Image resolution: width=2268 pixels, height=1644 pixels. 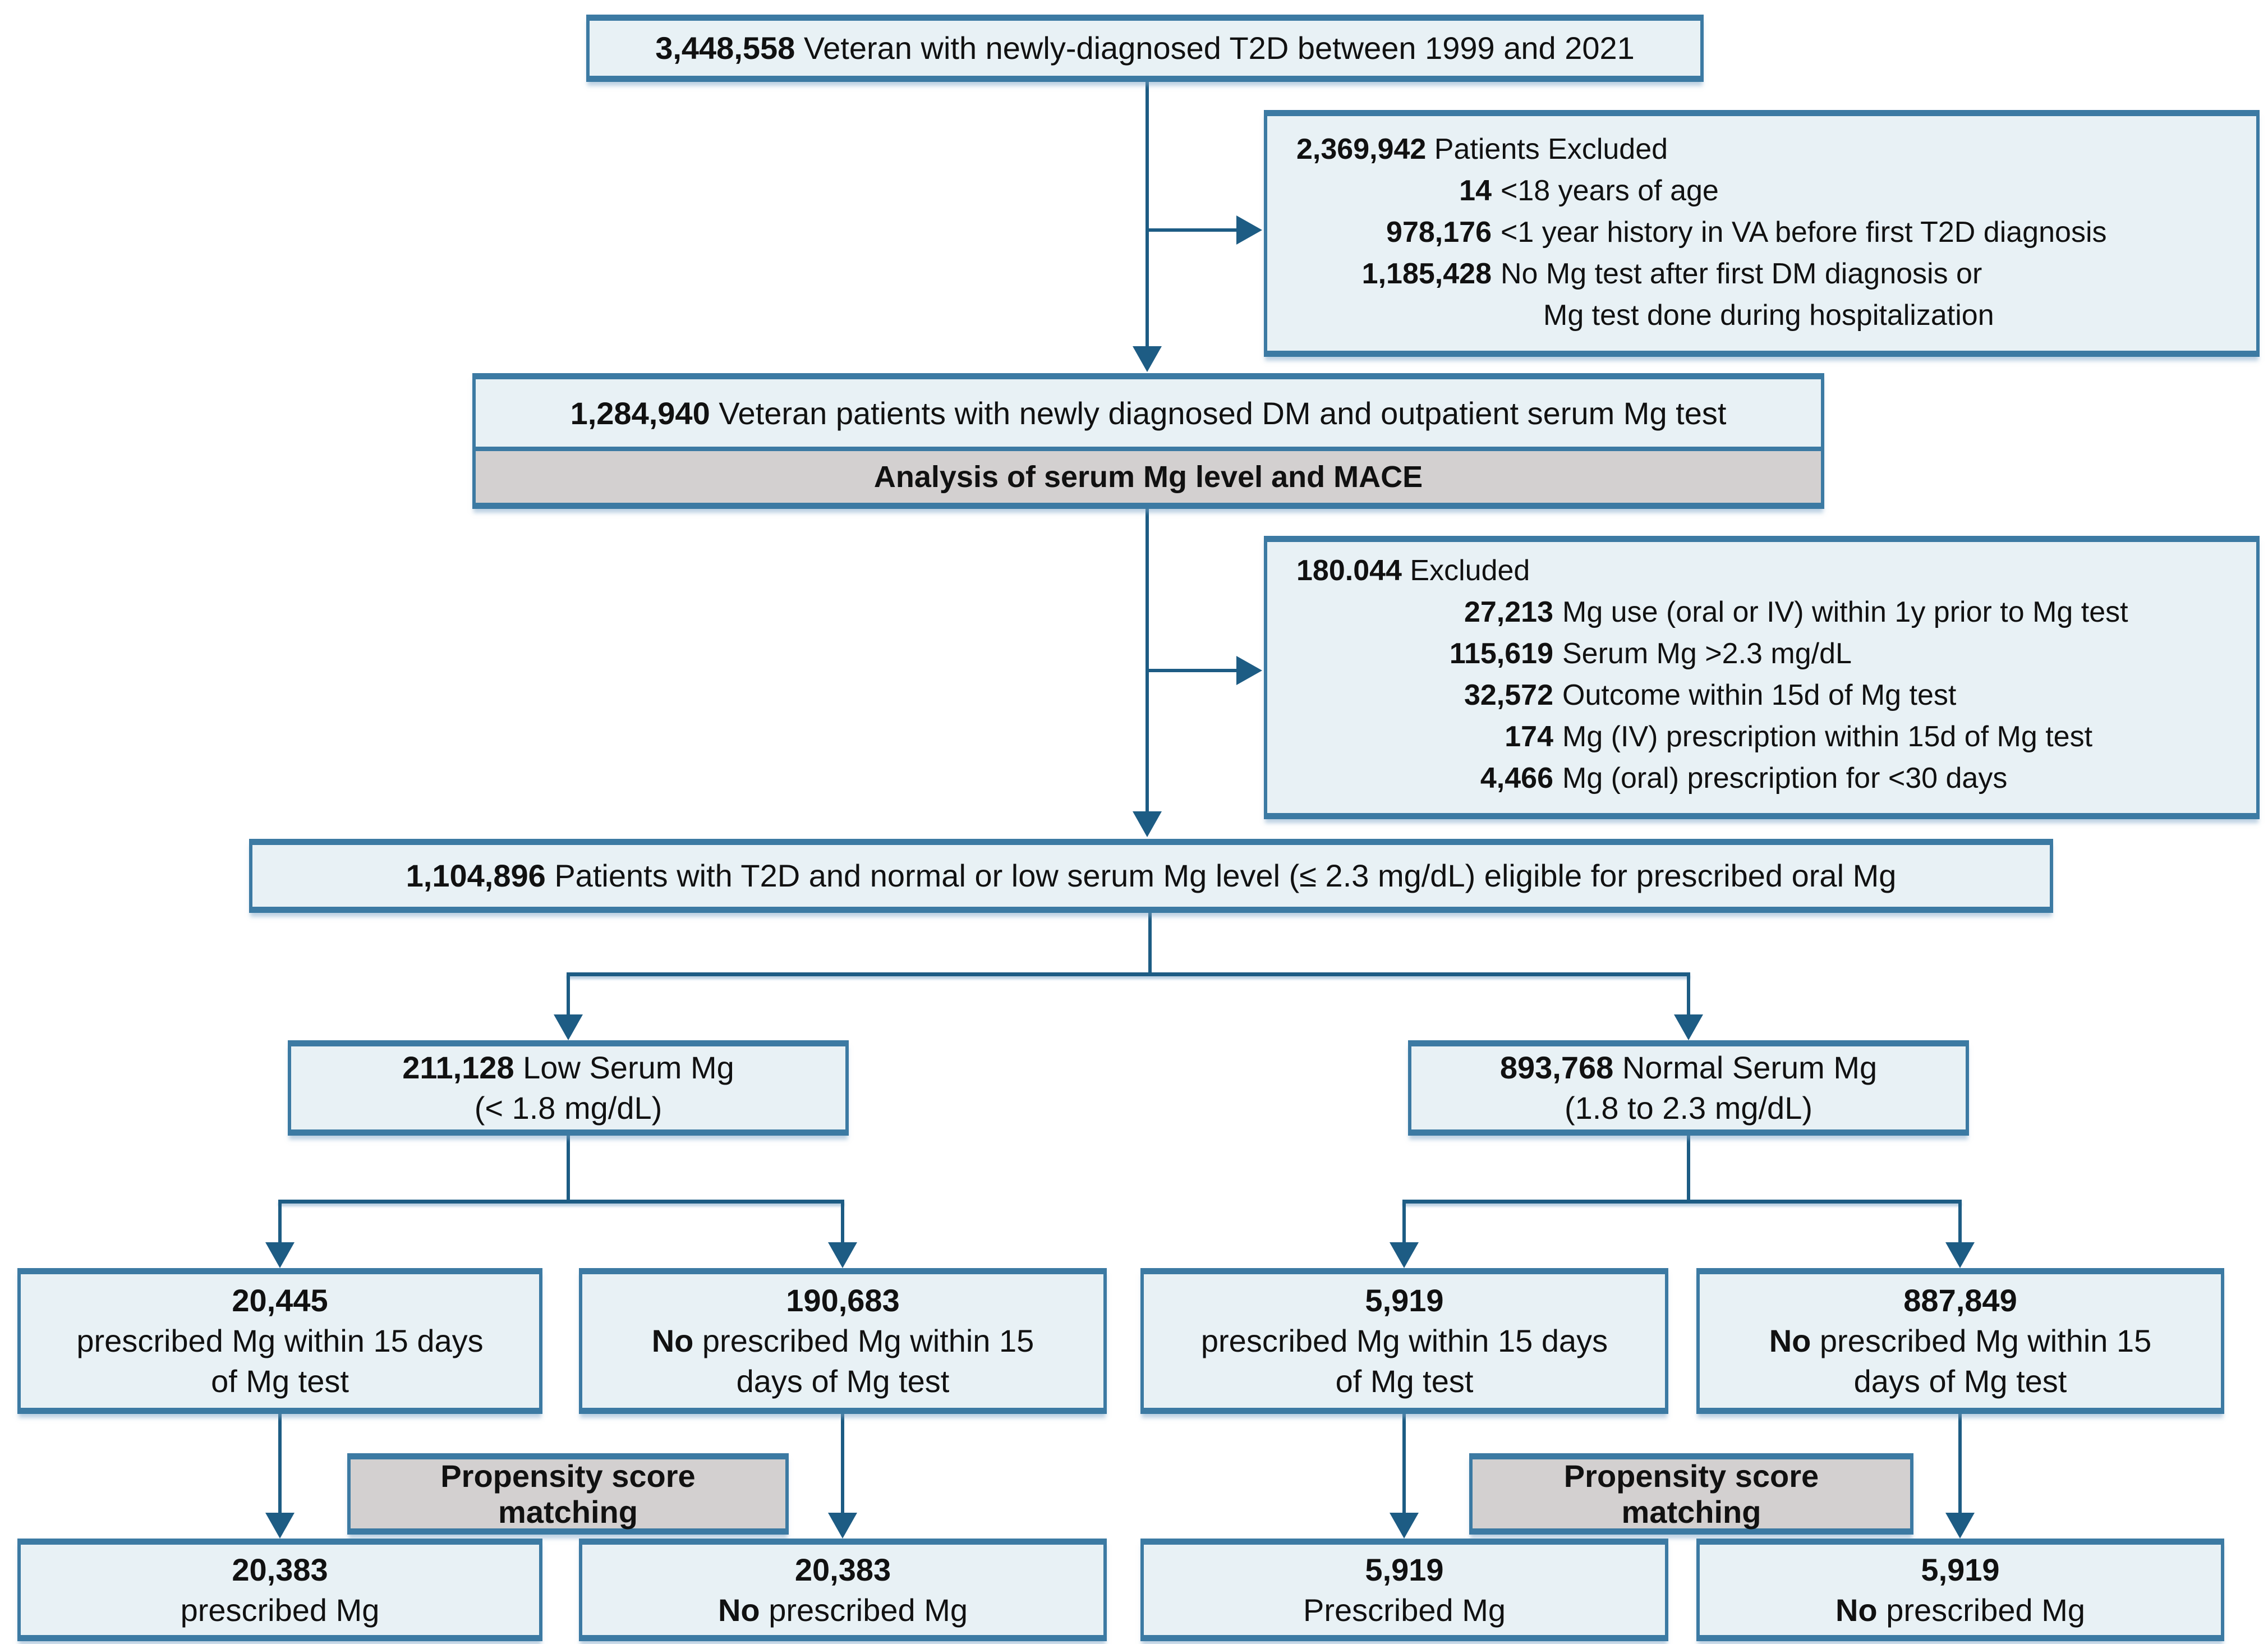 I want to click on psm-box-left: Propensity score matching, so click(x=568, y=1494).